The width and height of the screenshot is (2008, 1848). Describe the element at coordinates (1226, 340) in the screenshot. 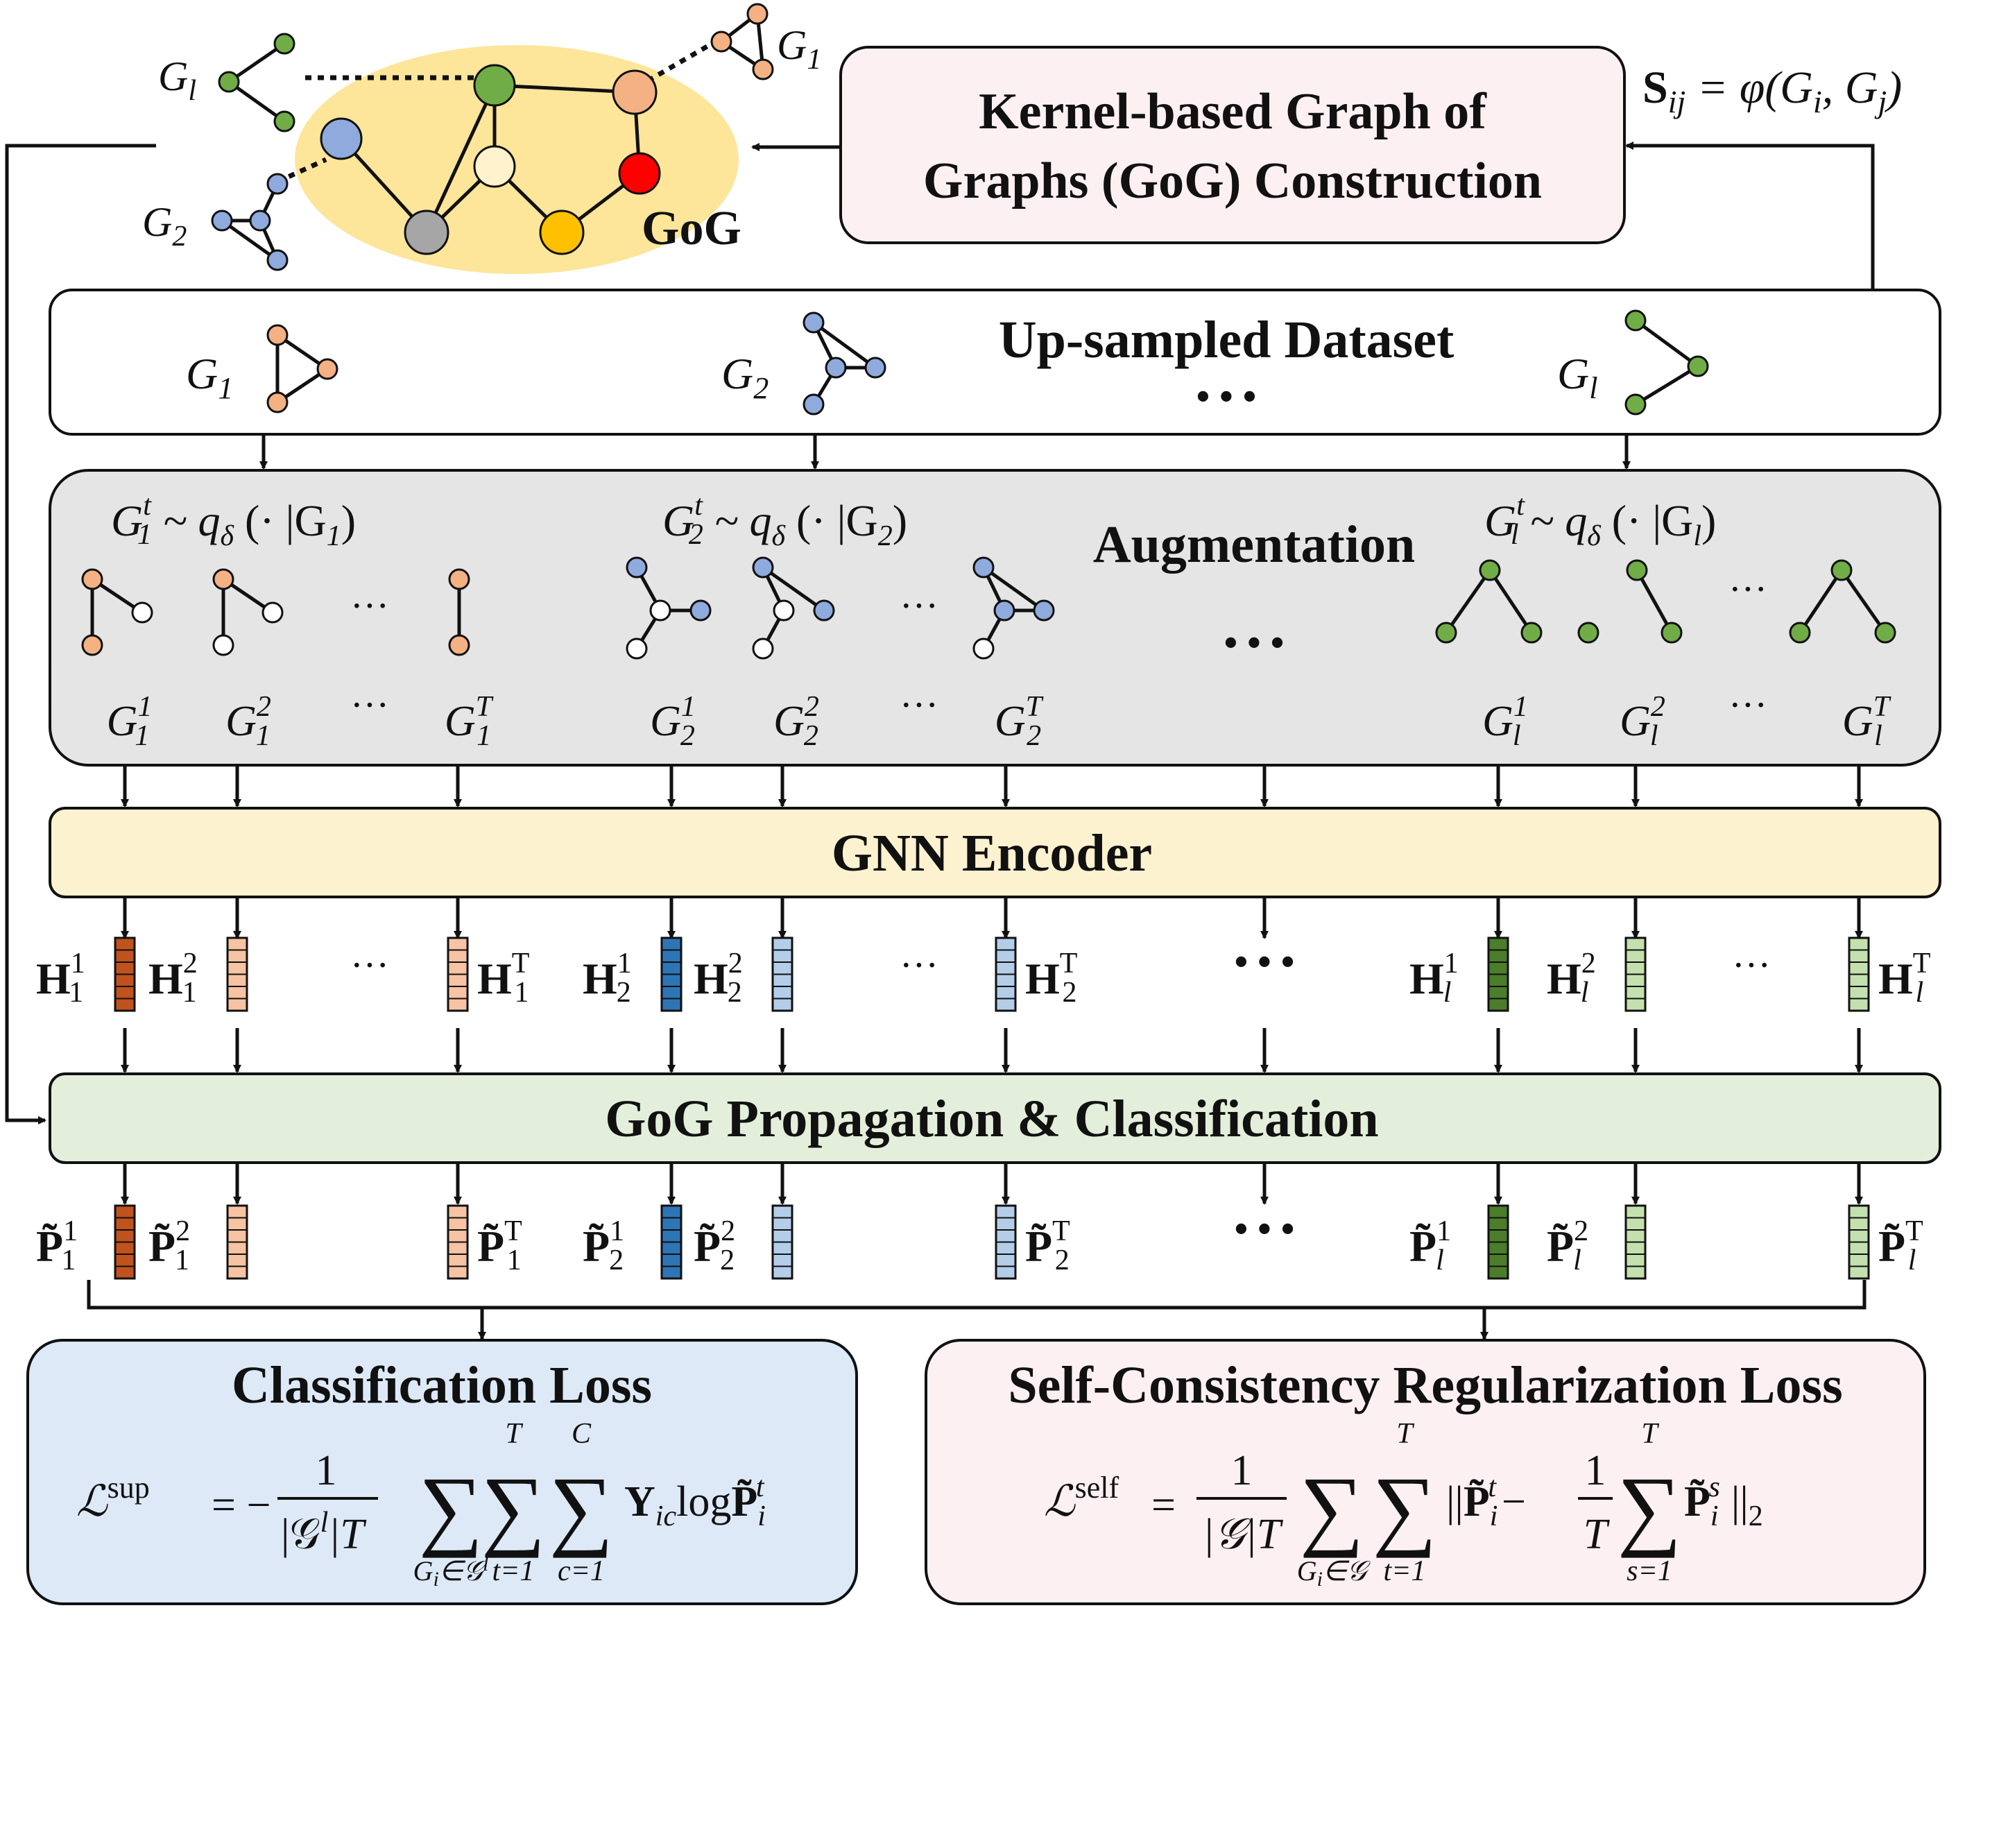

I see `dataset-title: Up-sampled Dataset` at that location.